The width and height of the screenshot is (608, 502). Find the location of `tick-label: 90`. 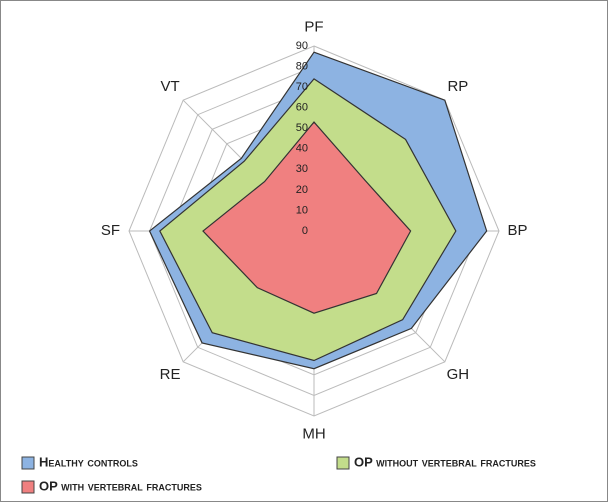

tick-label: 90 is located at coordinates (302, 46).